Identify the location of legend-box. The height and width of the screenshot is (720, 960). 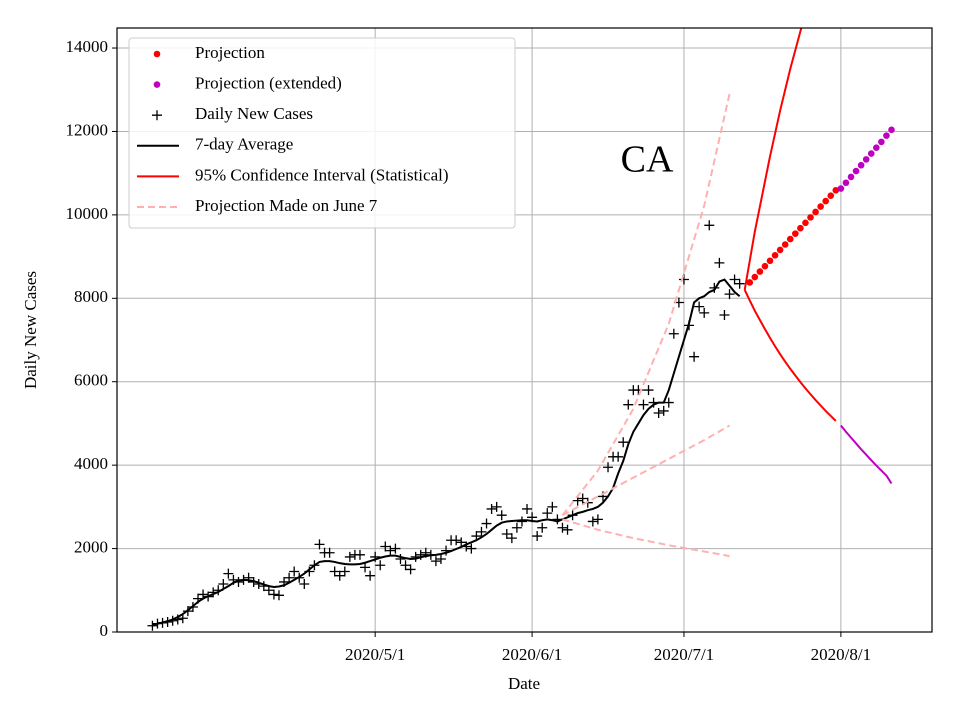
(322, 133).